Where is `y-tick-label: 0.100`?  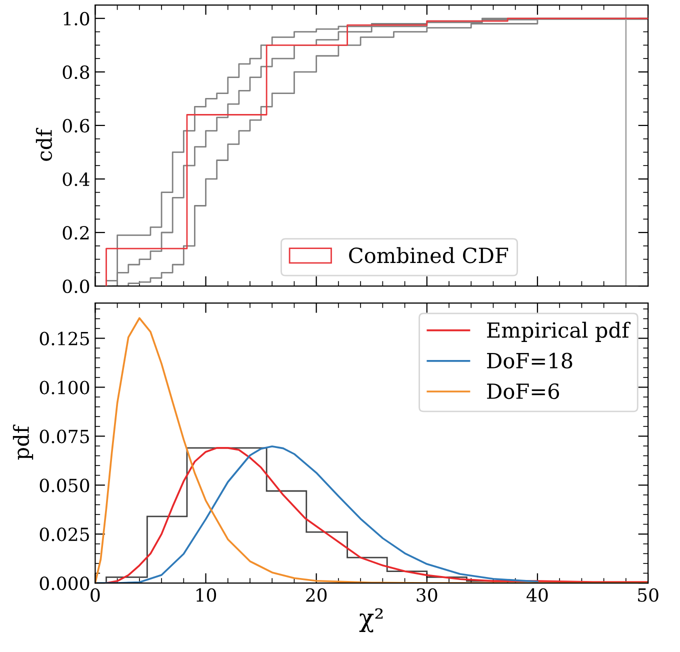
y-tick-label: 0.100 is located at coordinates (65, 387).